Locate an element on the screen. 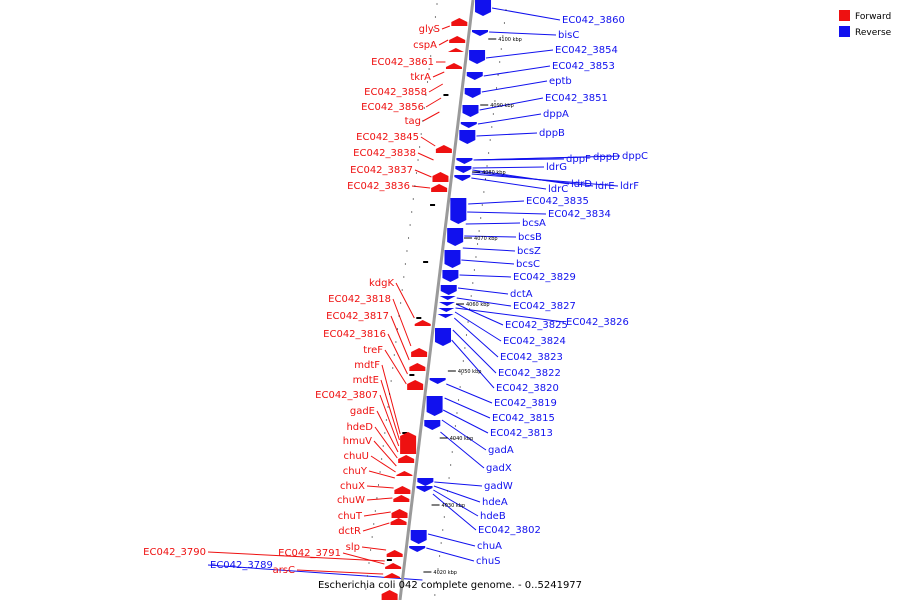 The height and width of the screenshot is (600, 900). gene-label-ldrg: ldrG is located at coordinates (556, 167).